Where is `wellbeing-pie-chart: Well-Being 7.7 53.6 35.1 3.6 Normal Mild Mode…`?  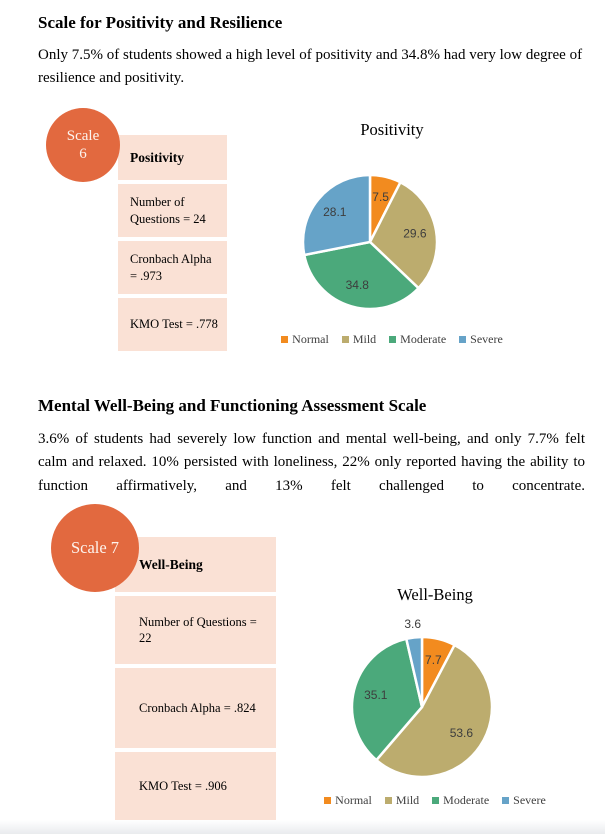 wellbeing-pie-chart: Well-Being 7.7 53.6 35.1 3.6 Normal Mild Mode… is located at coordinates (435, 700).